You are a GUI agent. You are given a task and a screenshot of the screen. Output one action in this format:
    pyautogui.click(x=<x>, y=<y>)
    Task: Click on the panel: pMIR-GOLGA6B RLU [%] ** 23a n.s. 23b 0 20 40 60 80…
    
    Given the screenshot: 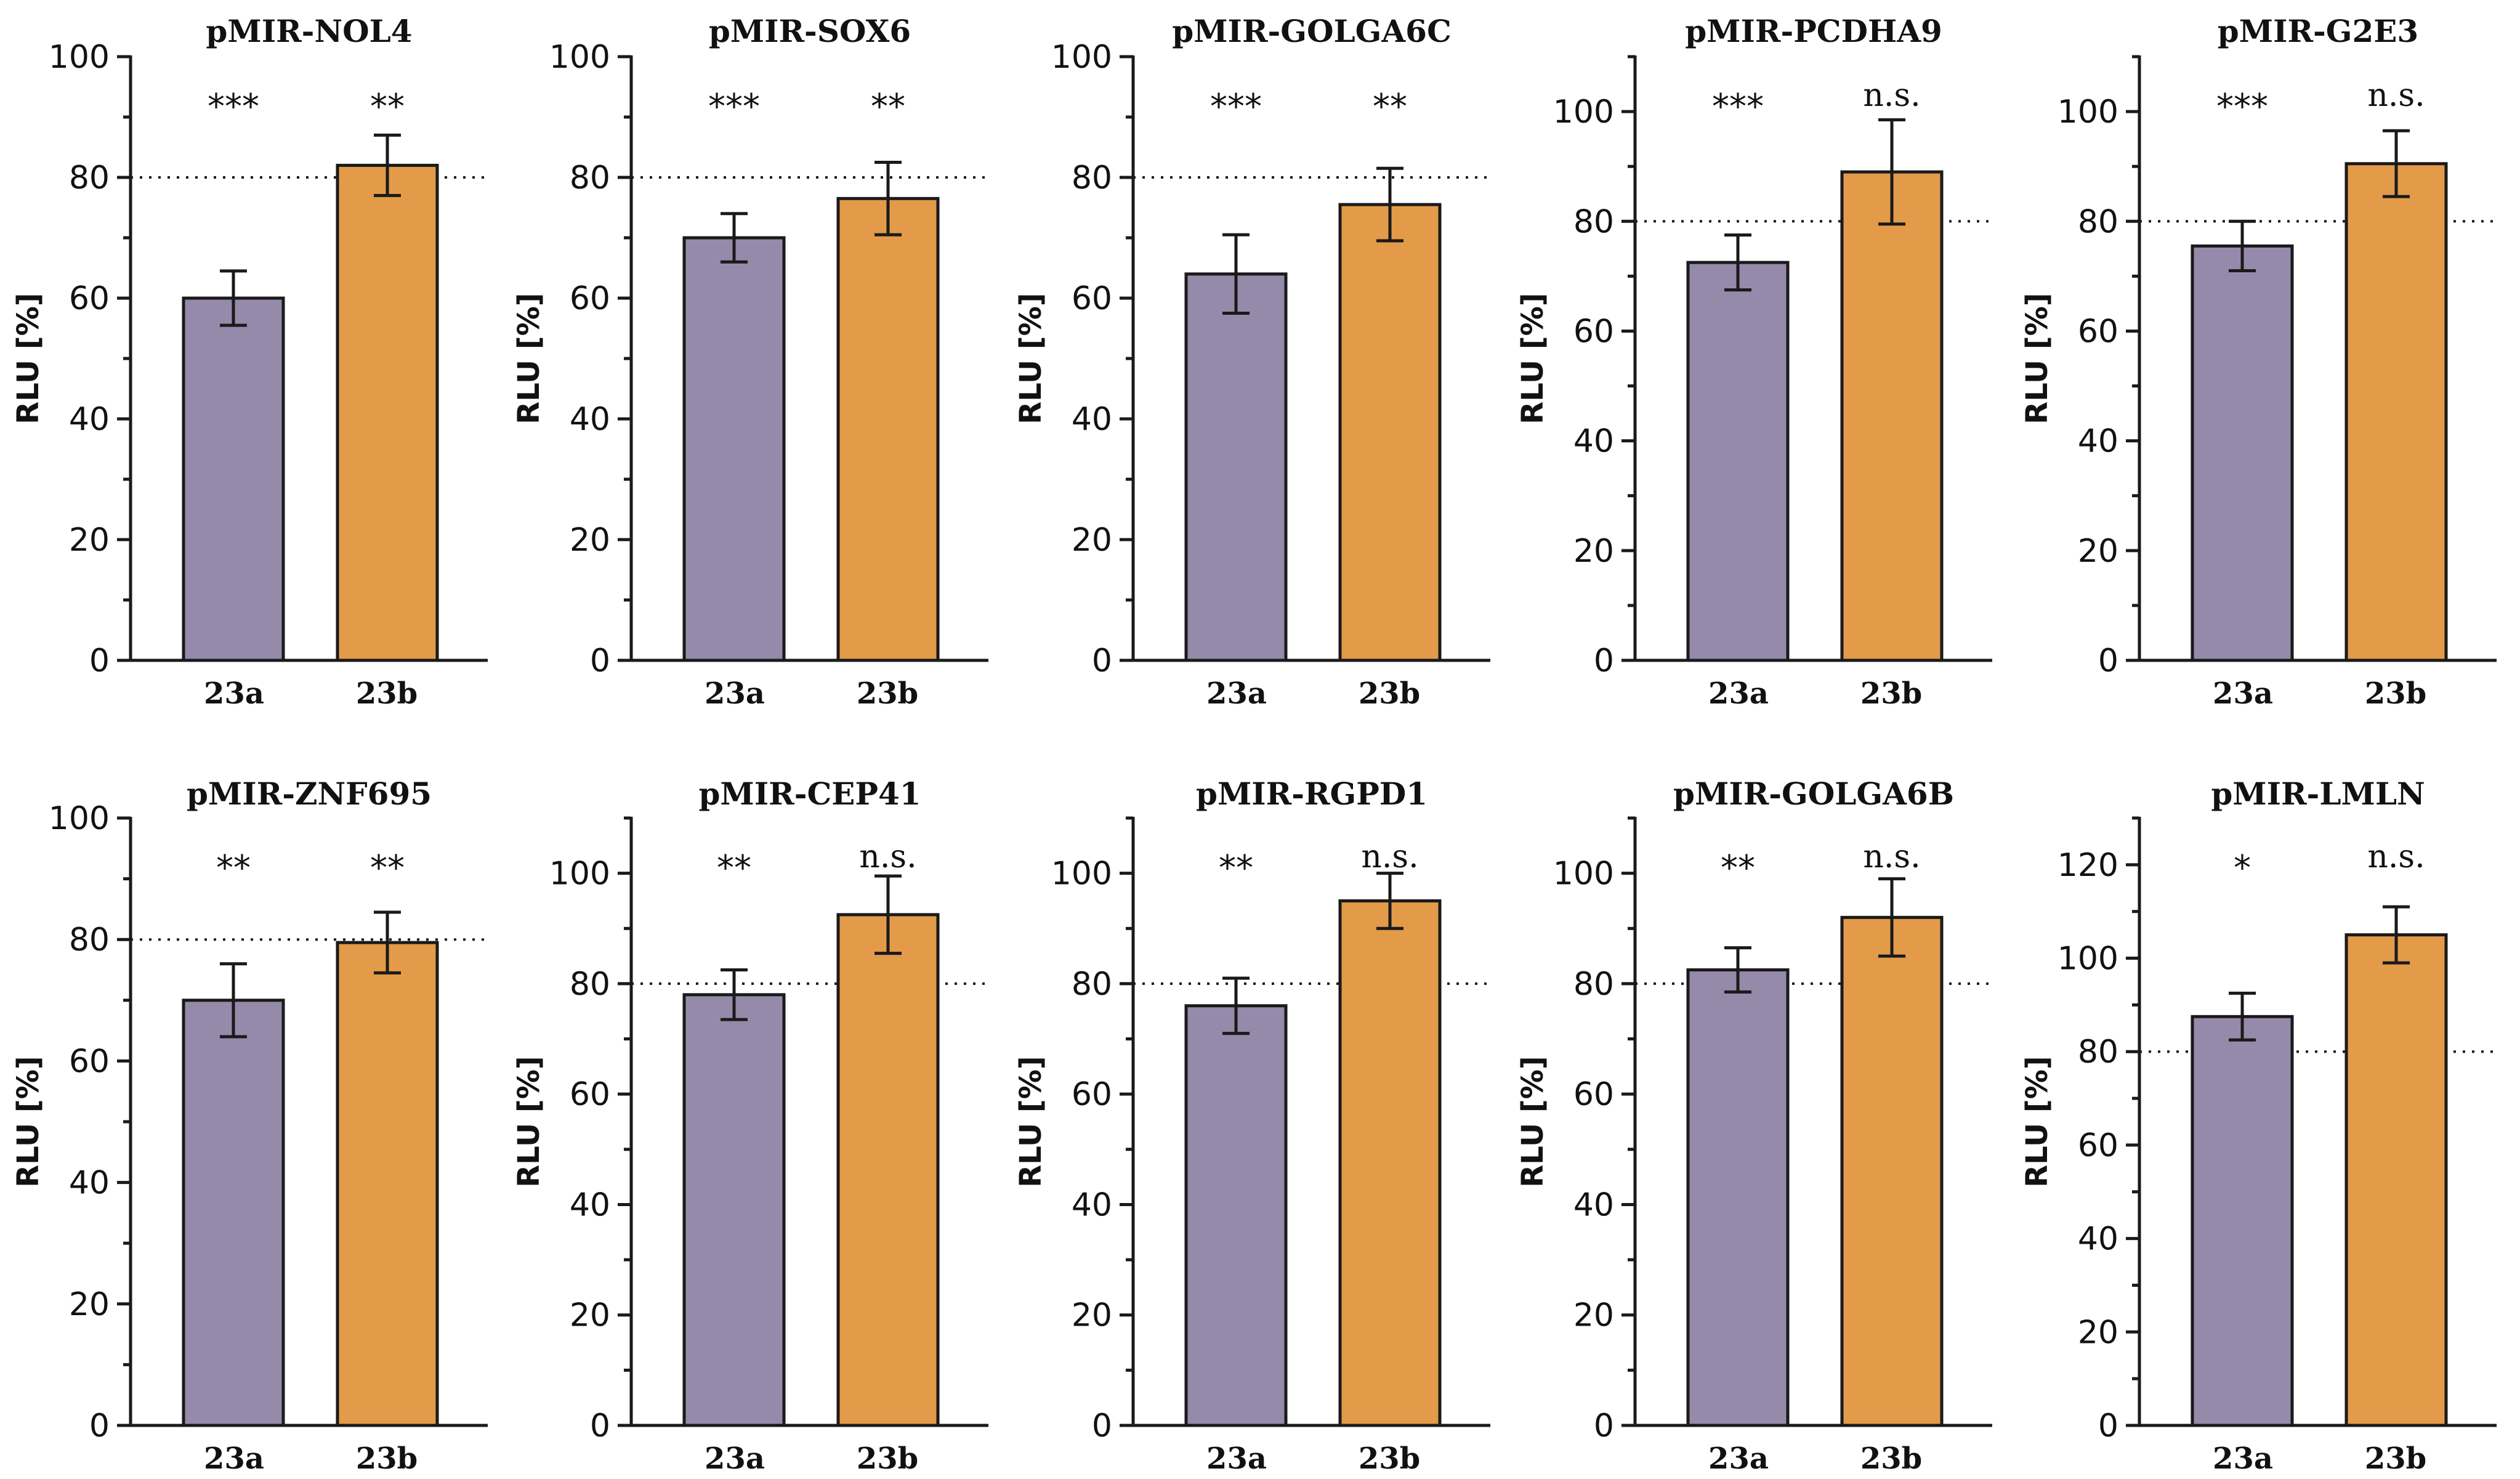 What is the action you would take?
    pyautogui.click(x=1754, y=1126)
    